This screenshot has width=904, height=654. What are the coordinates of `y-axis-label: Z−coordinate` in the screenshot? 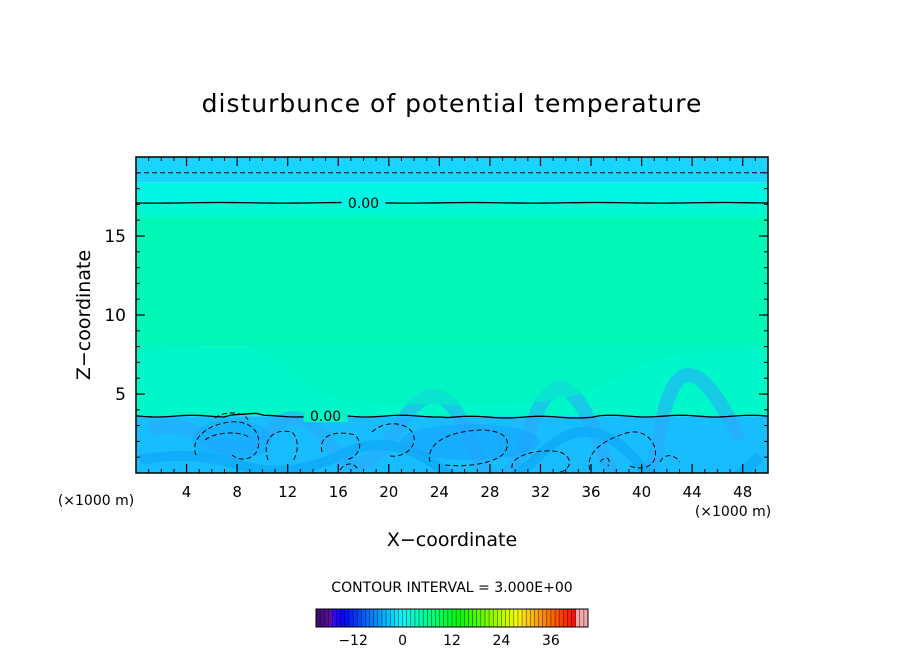 It's located at (84, 315).